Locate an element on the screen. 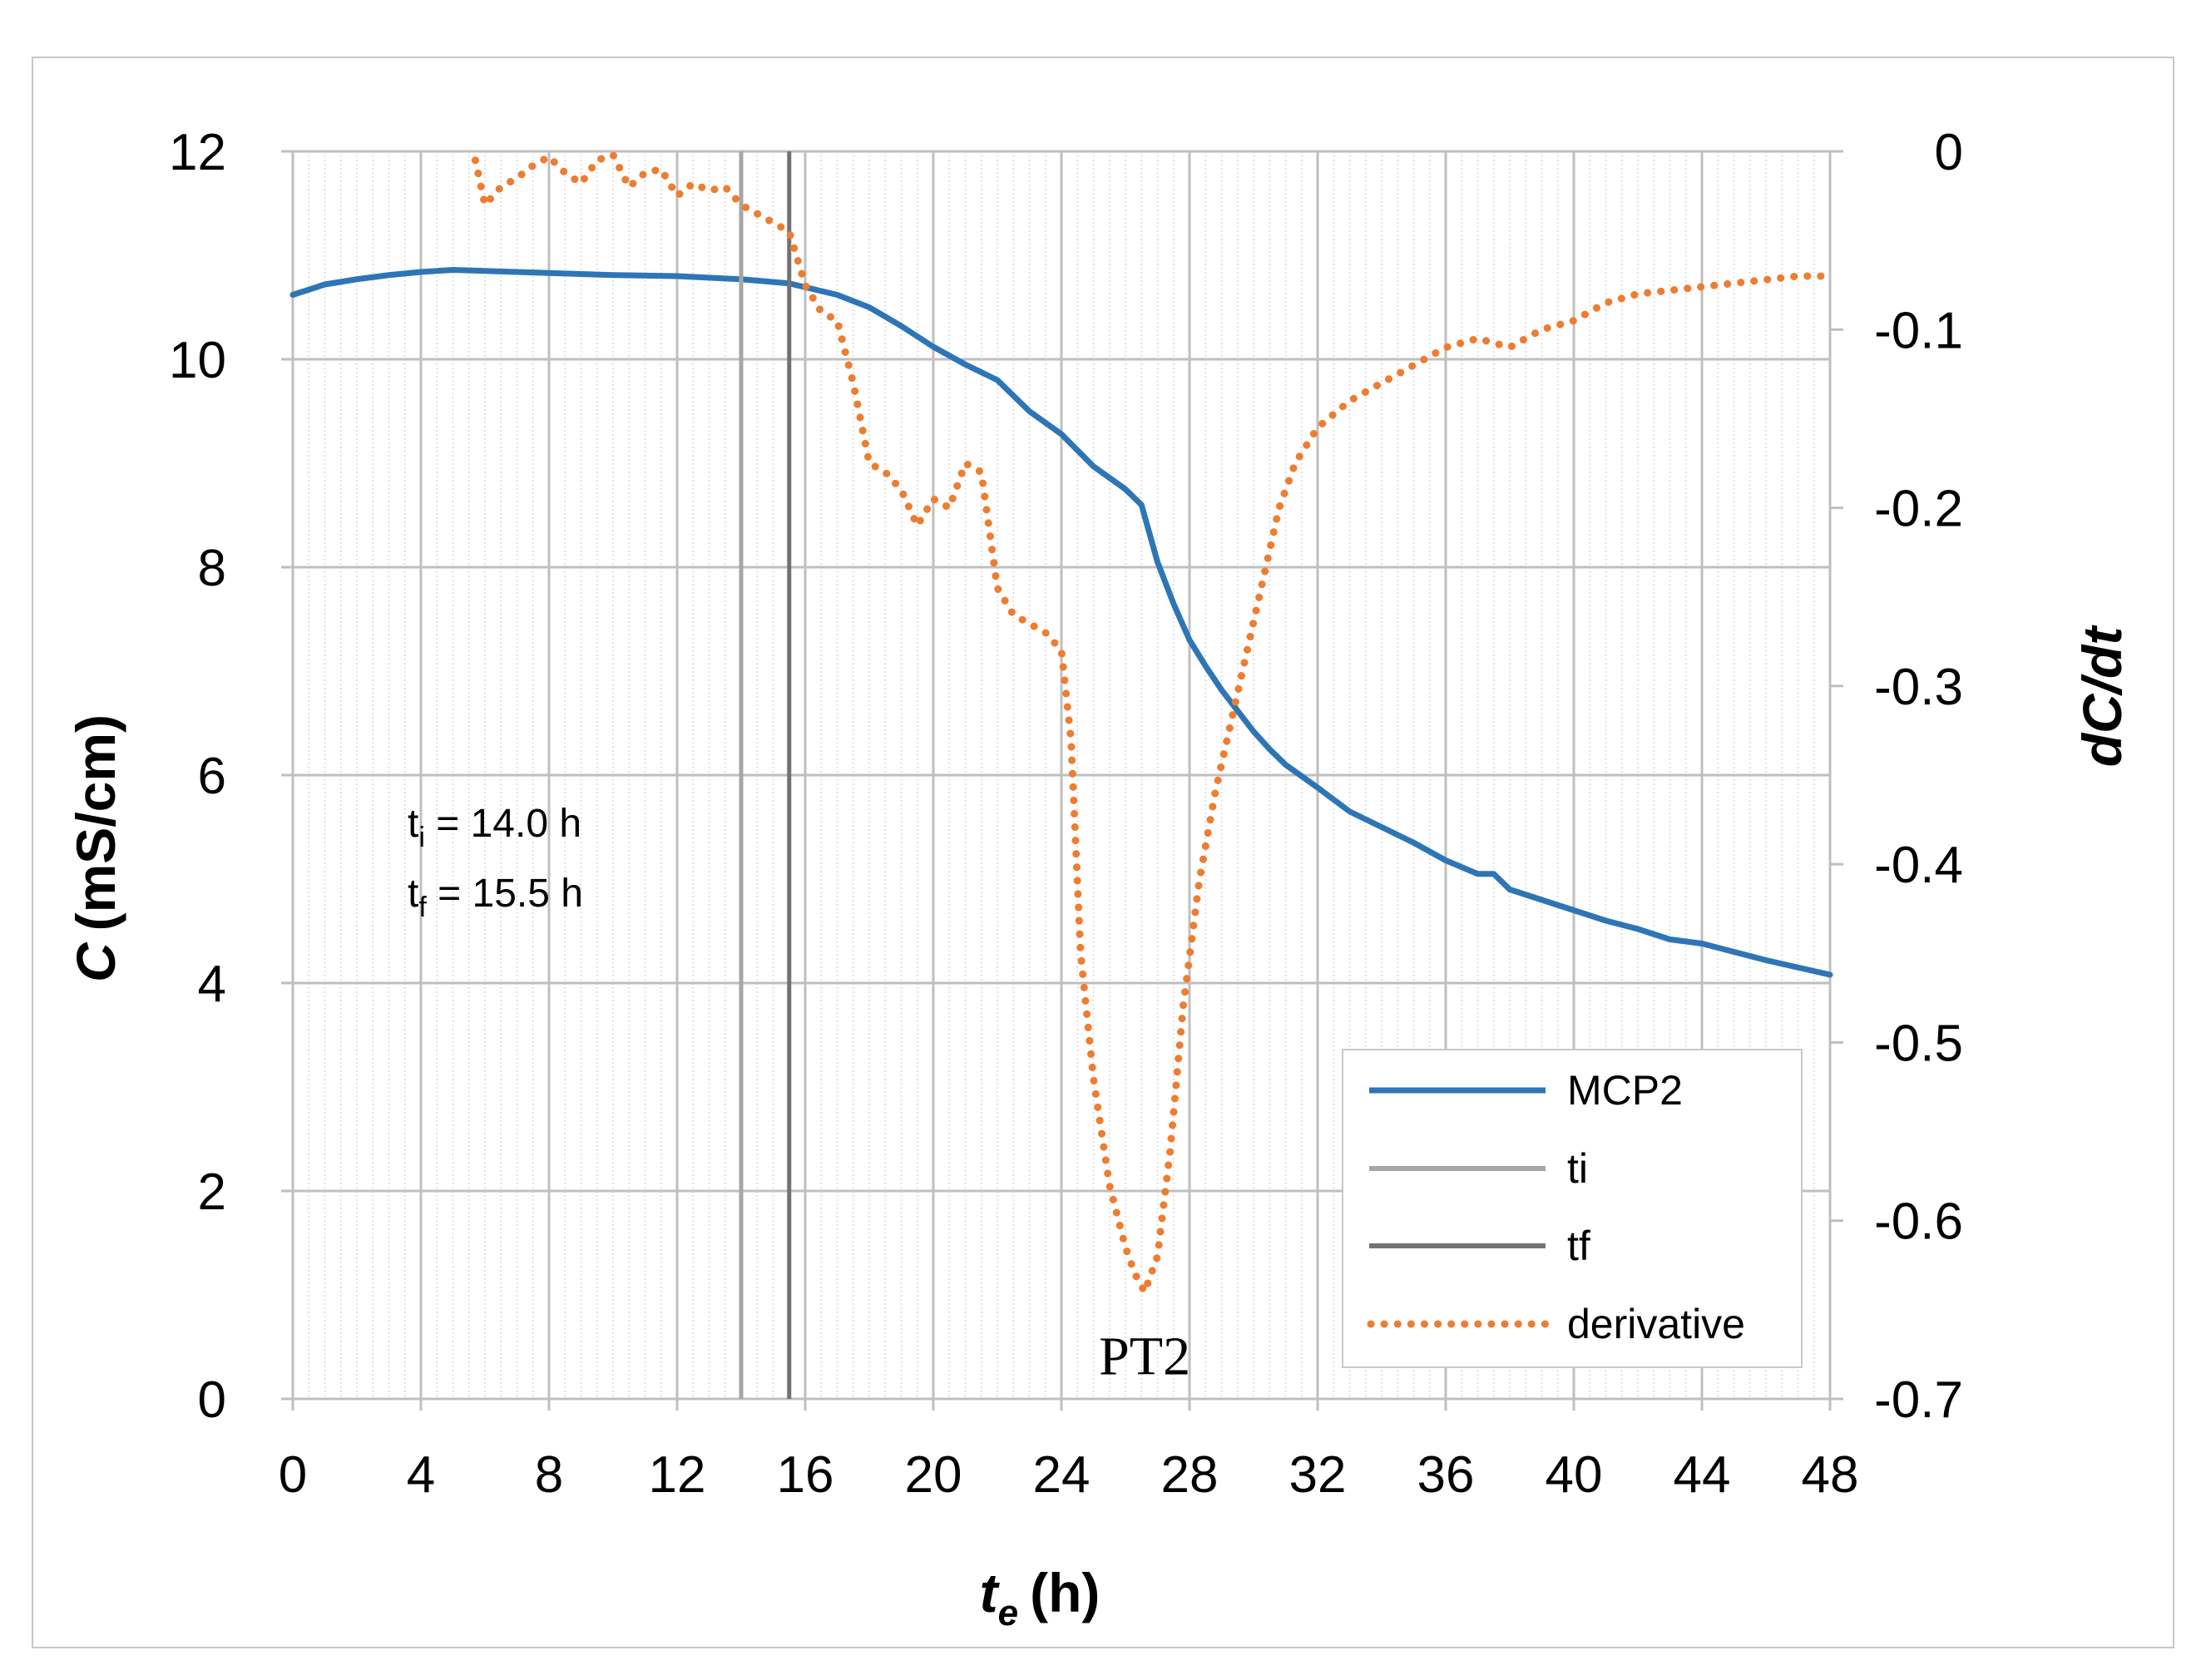  legend-box is located at coordinates (1572, 1208).